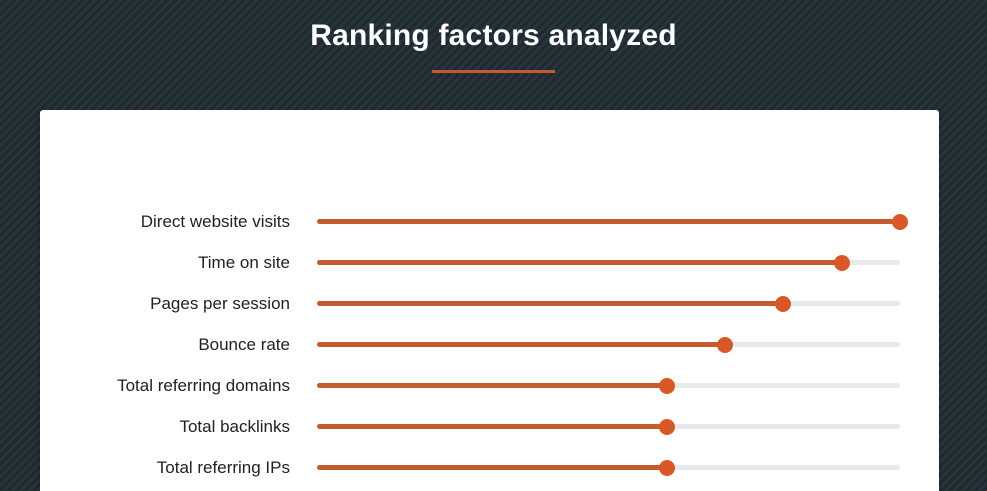 The width and height of the screenshot is (987, 491). I want to click on factor-row: Pages per session, so click(489, 303).